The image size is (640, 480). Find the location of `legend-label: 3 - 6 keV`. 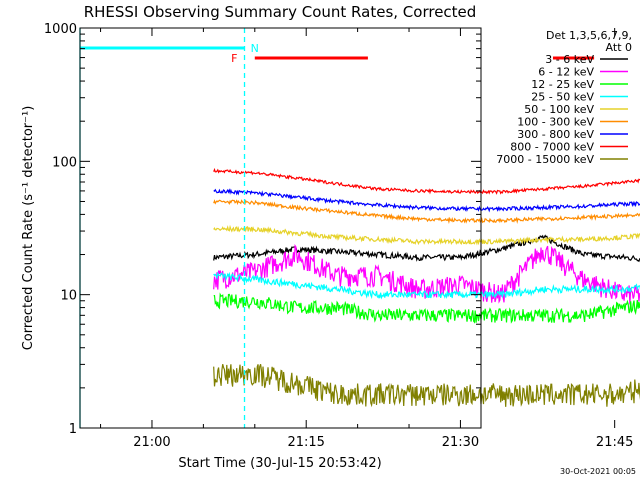

legend-label: 3 - 6 keV is located at coordinates (569, 59).